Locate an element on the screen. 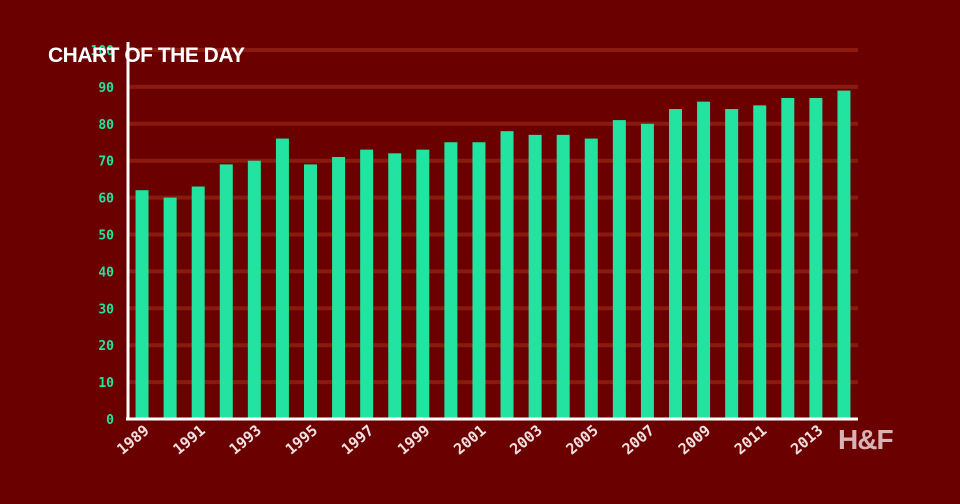 Image resolution: width=960 pixels, height=504 pixels. bar-2010 is located at coordinates (732, 264).